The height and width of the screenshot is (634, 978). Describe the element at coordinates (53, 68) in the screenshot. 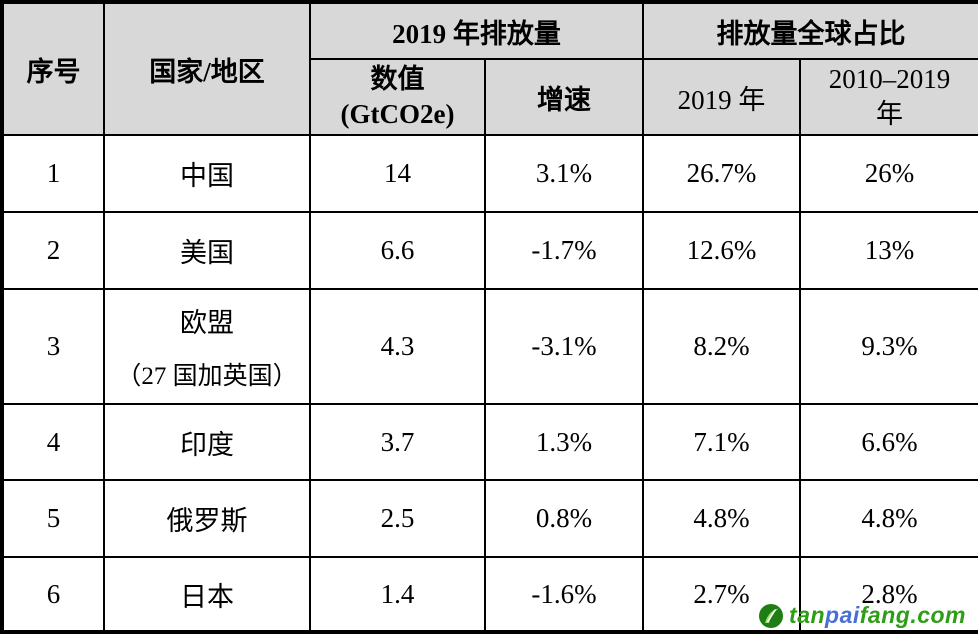

I see `header-no: 序号` at that location.